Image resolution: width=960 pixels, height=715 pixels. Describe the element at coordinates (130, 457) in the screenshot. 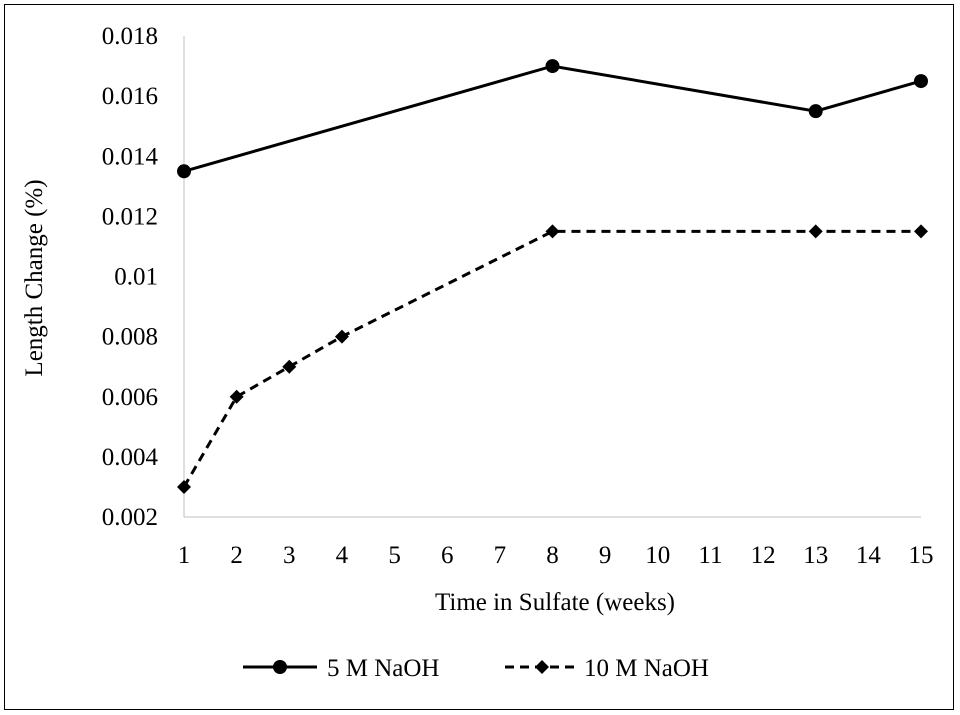

I see `y-tick-label: 0.004` at that location.